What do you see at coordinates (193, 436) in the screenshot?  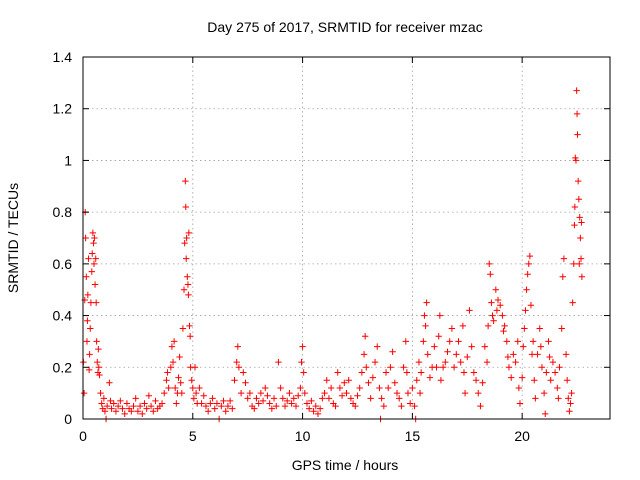 I see `x-tick-label: 5` at bounding box center [193, 436].